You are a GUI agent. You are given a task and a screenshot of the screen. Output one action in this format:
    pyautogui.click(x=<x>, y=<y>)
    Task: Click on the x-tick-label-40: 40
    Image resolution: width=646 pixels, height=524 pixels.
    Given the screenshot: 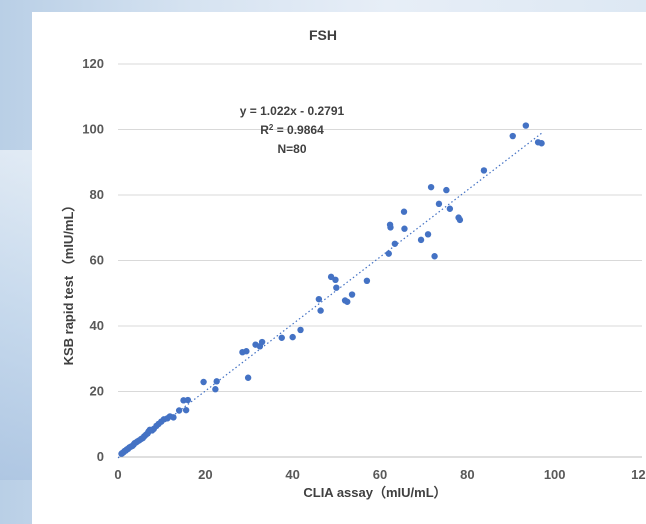 What is the action you would take?
    pyautogui.click(x=292, y=474)
    